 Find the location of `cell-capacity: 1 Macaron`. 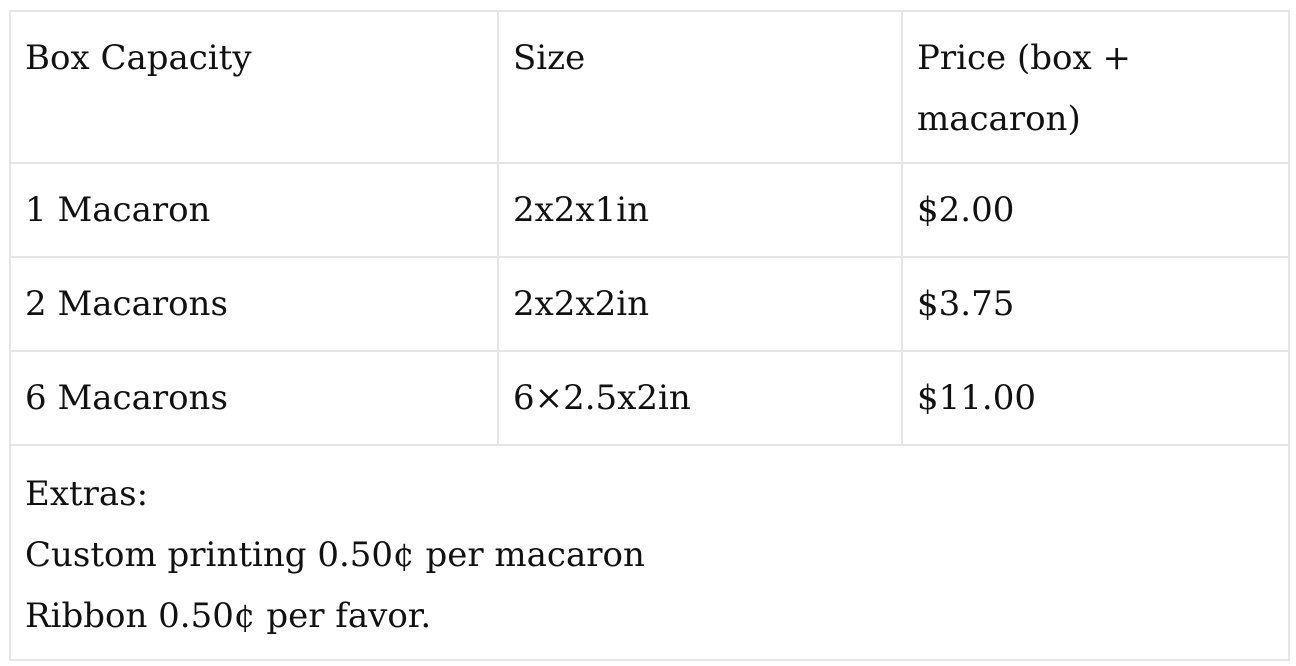

cell-capacity: 1 Macaron is located at coordinates (254, 210).